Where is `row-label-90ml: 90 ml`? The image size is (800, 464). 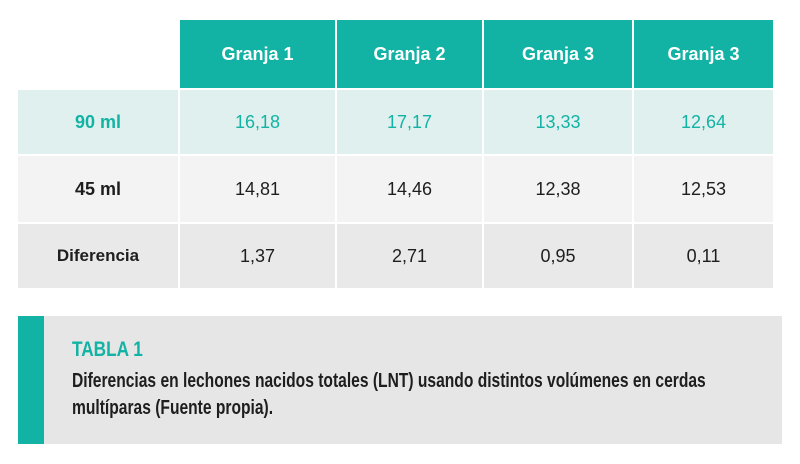 row-label-90ml: 90 ml is located at coordinates (98, 122).